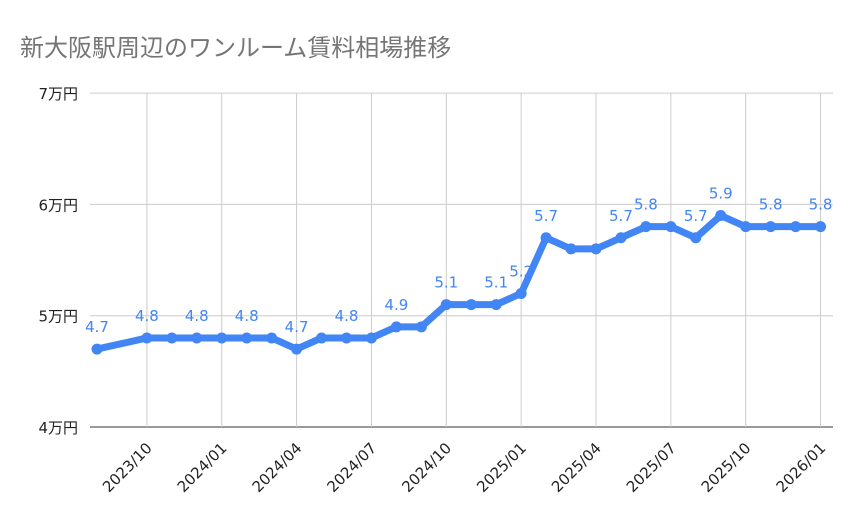  What do you see at coordinates (651, 467) in the screenshot?
I see `x-tick-label: 2025/07` at bounding box center [651, 467].